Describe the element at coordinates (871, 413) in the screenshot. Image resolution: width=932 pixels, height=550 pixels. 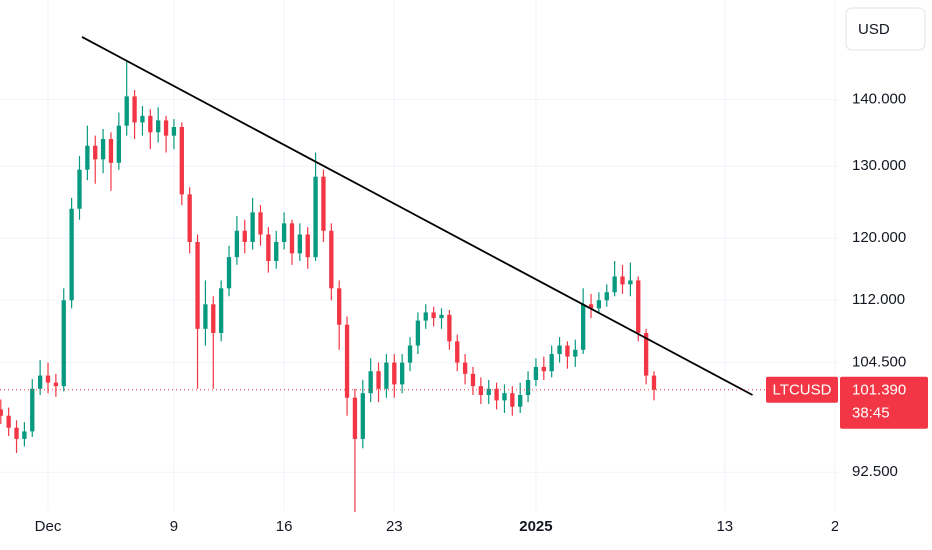
I see `countdown: 38:45` at that location.